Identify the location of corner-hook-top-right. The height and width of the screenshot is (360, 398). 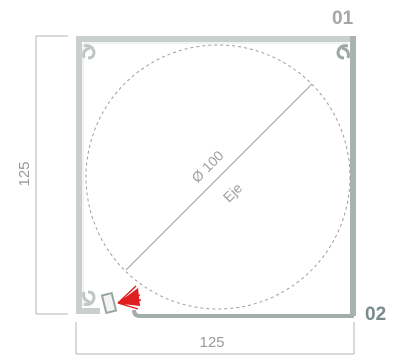
(343, 52).